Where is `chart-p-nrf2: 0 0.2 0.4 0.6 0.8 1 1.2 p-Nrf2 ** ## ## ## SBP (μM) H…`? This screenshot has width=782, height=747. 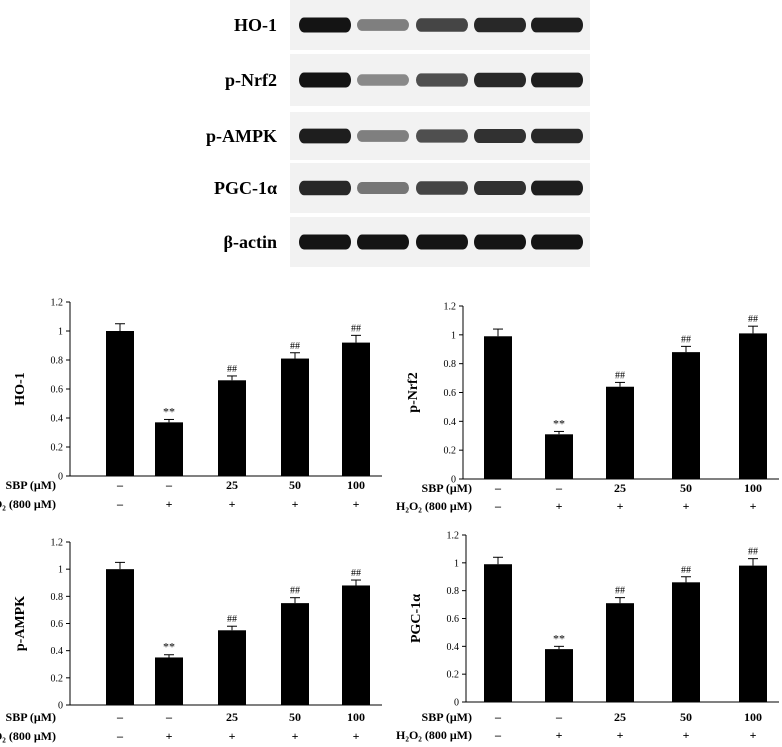
chart-p-nrf2: 0 0.2 0.4 0.6 0.8 1 1.2 p-Nrf2 ** ## ## ## SBP (μM) H… is located at coordinates (587, 407).